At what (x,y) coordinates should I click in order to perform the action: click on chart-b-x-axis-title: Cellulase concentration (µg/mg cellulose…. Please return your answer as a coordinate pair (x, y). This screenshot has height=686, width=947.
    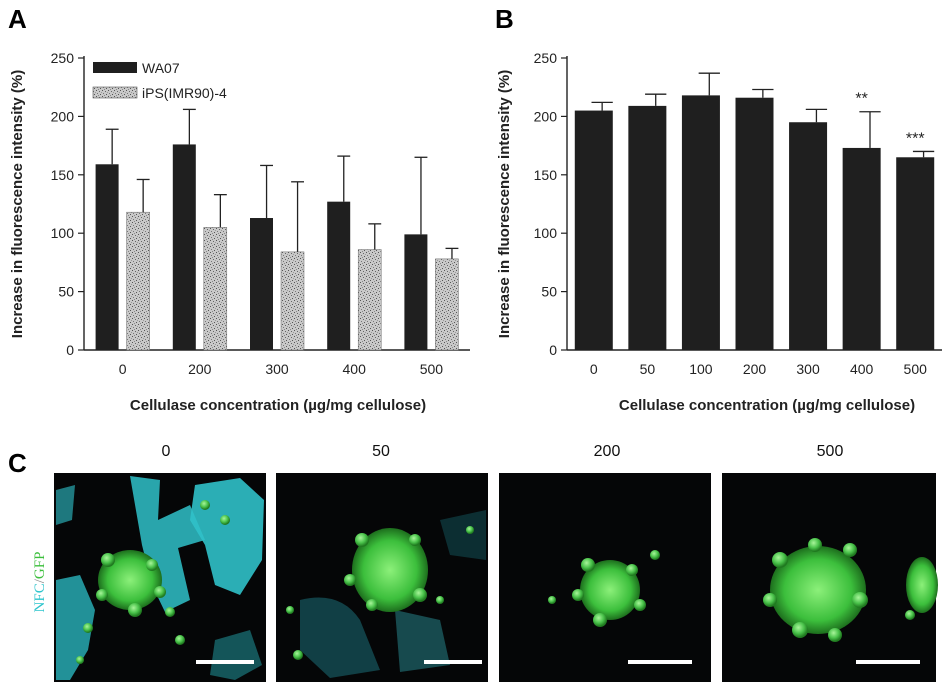
    Looking at the image, I should click on (767, 405).